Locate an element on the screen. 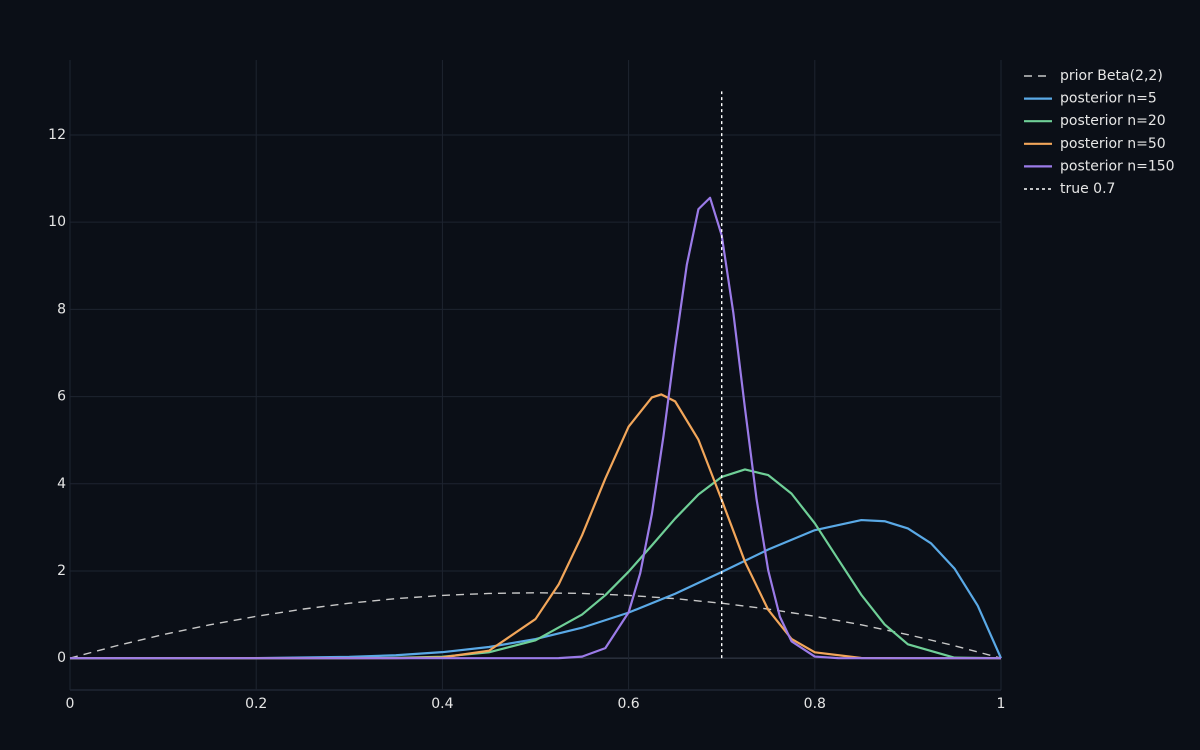  y-tick-label: 0 is located at coordinates (61, 658).